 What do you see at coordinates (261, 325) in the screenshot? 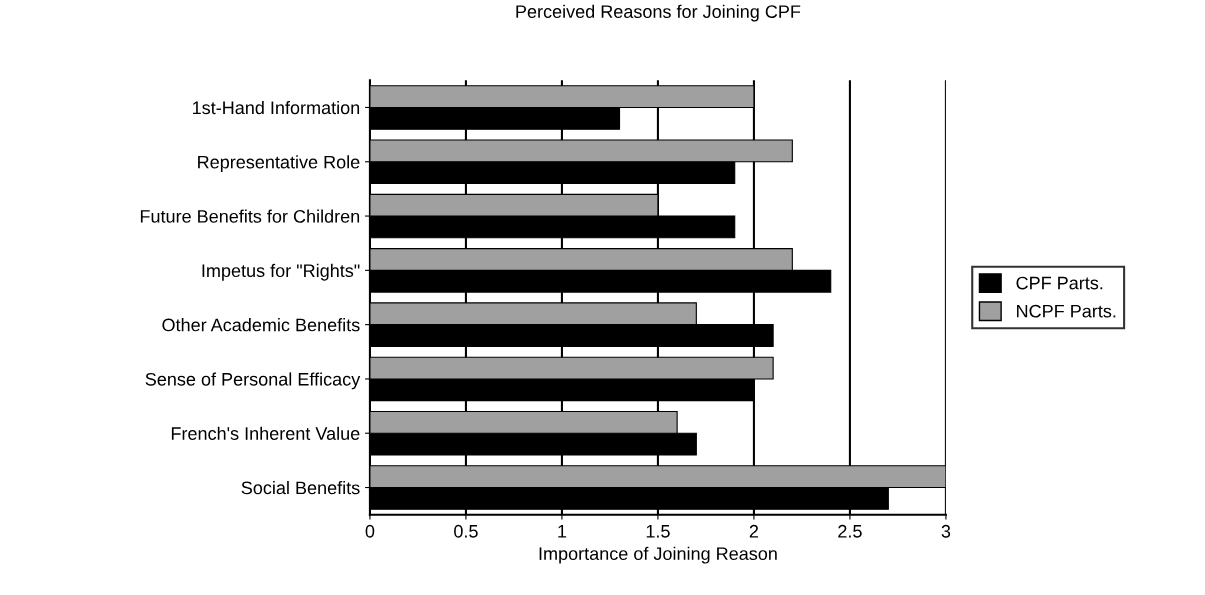
I see `y-tick-label: Other Academic Benefits` at bounding box center [261, 325].